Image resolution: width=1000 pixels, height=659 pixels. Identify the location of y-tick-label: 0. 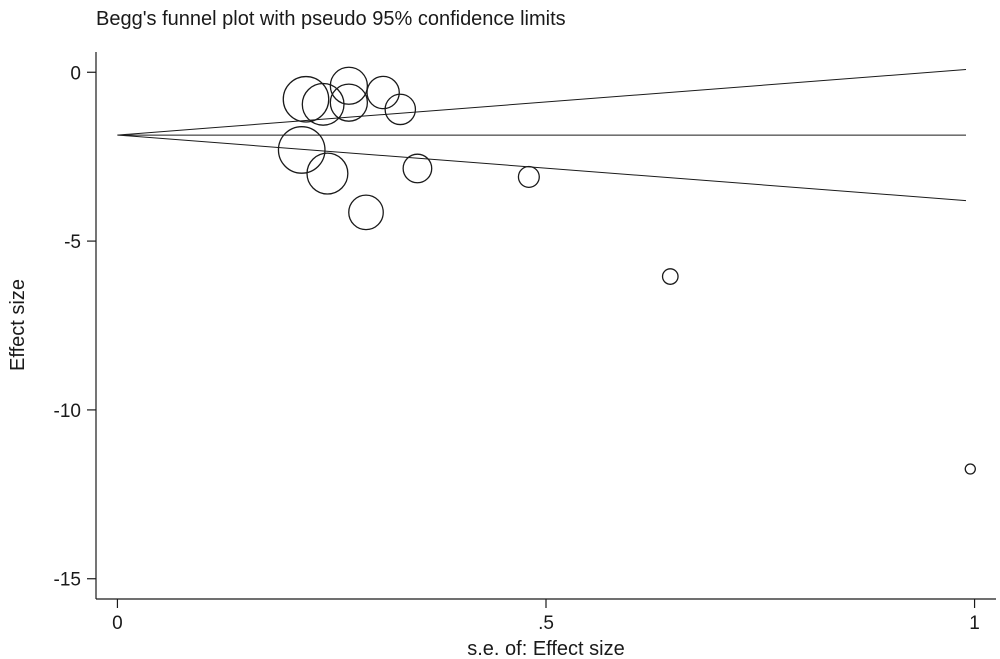
(75, 73).